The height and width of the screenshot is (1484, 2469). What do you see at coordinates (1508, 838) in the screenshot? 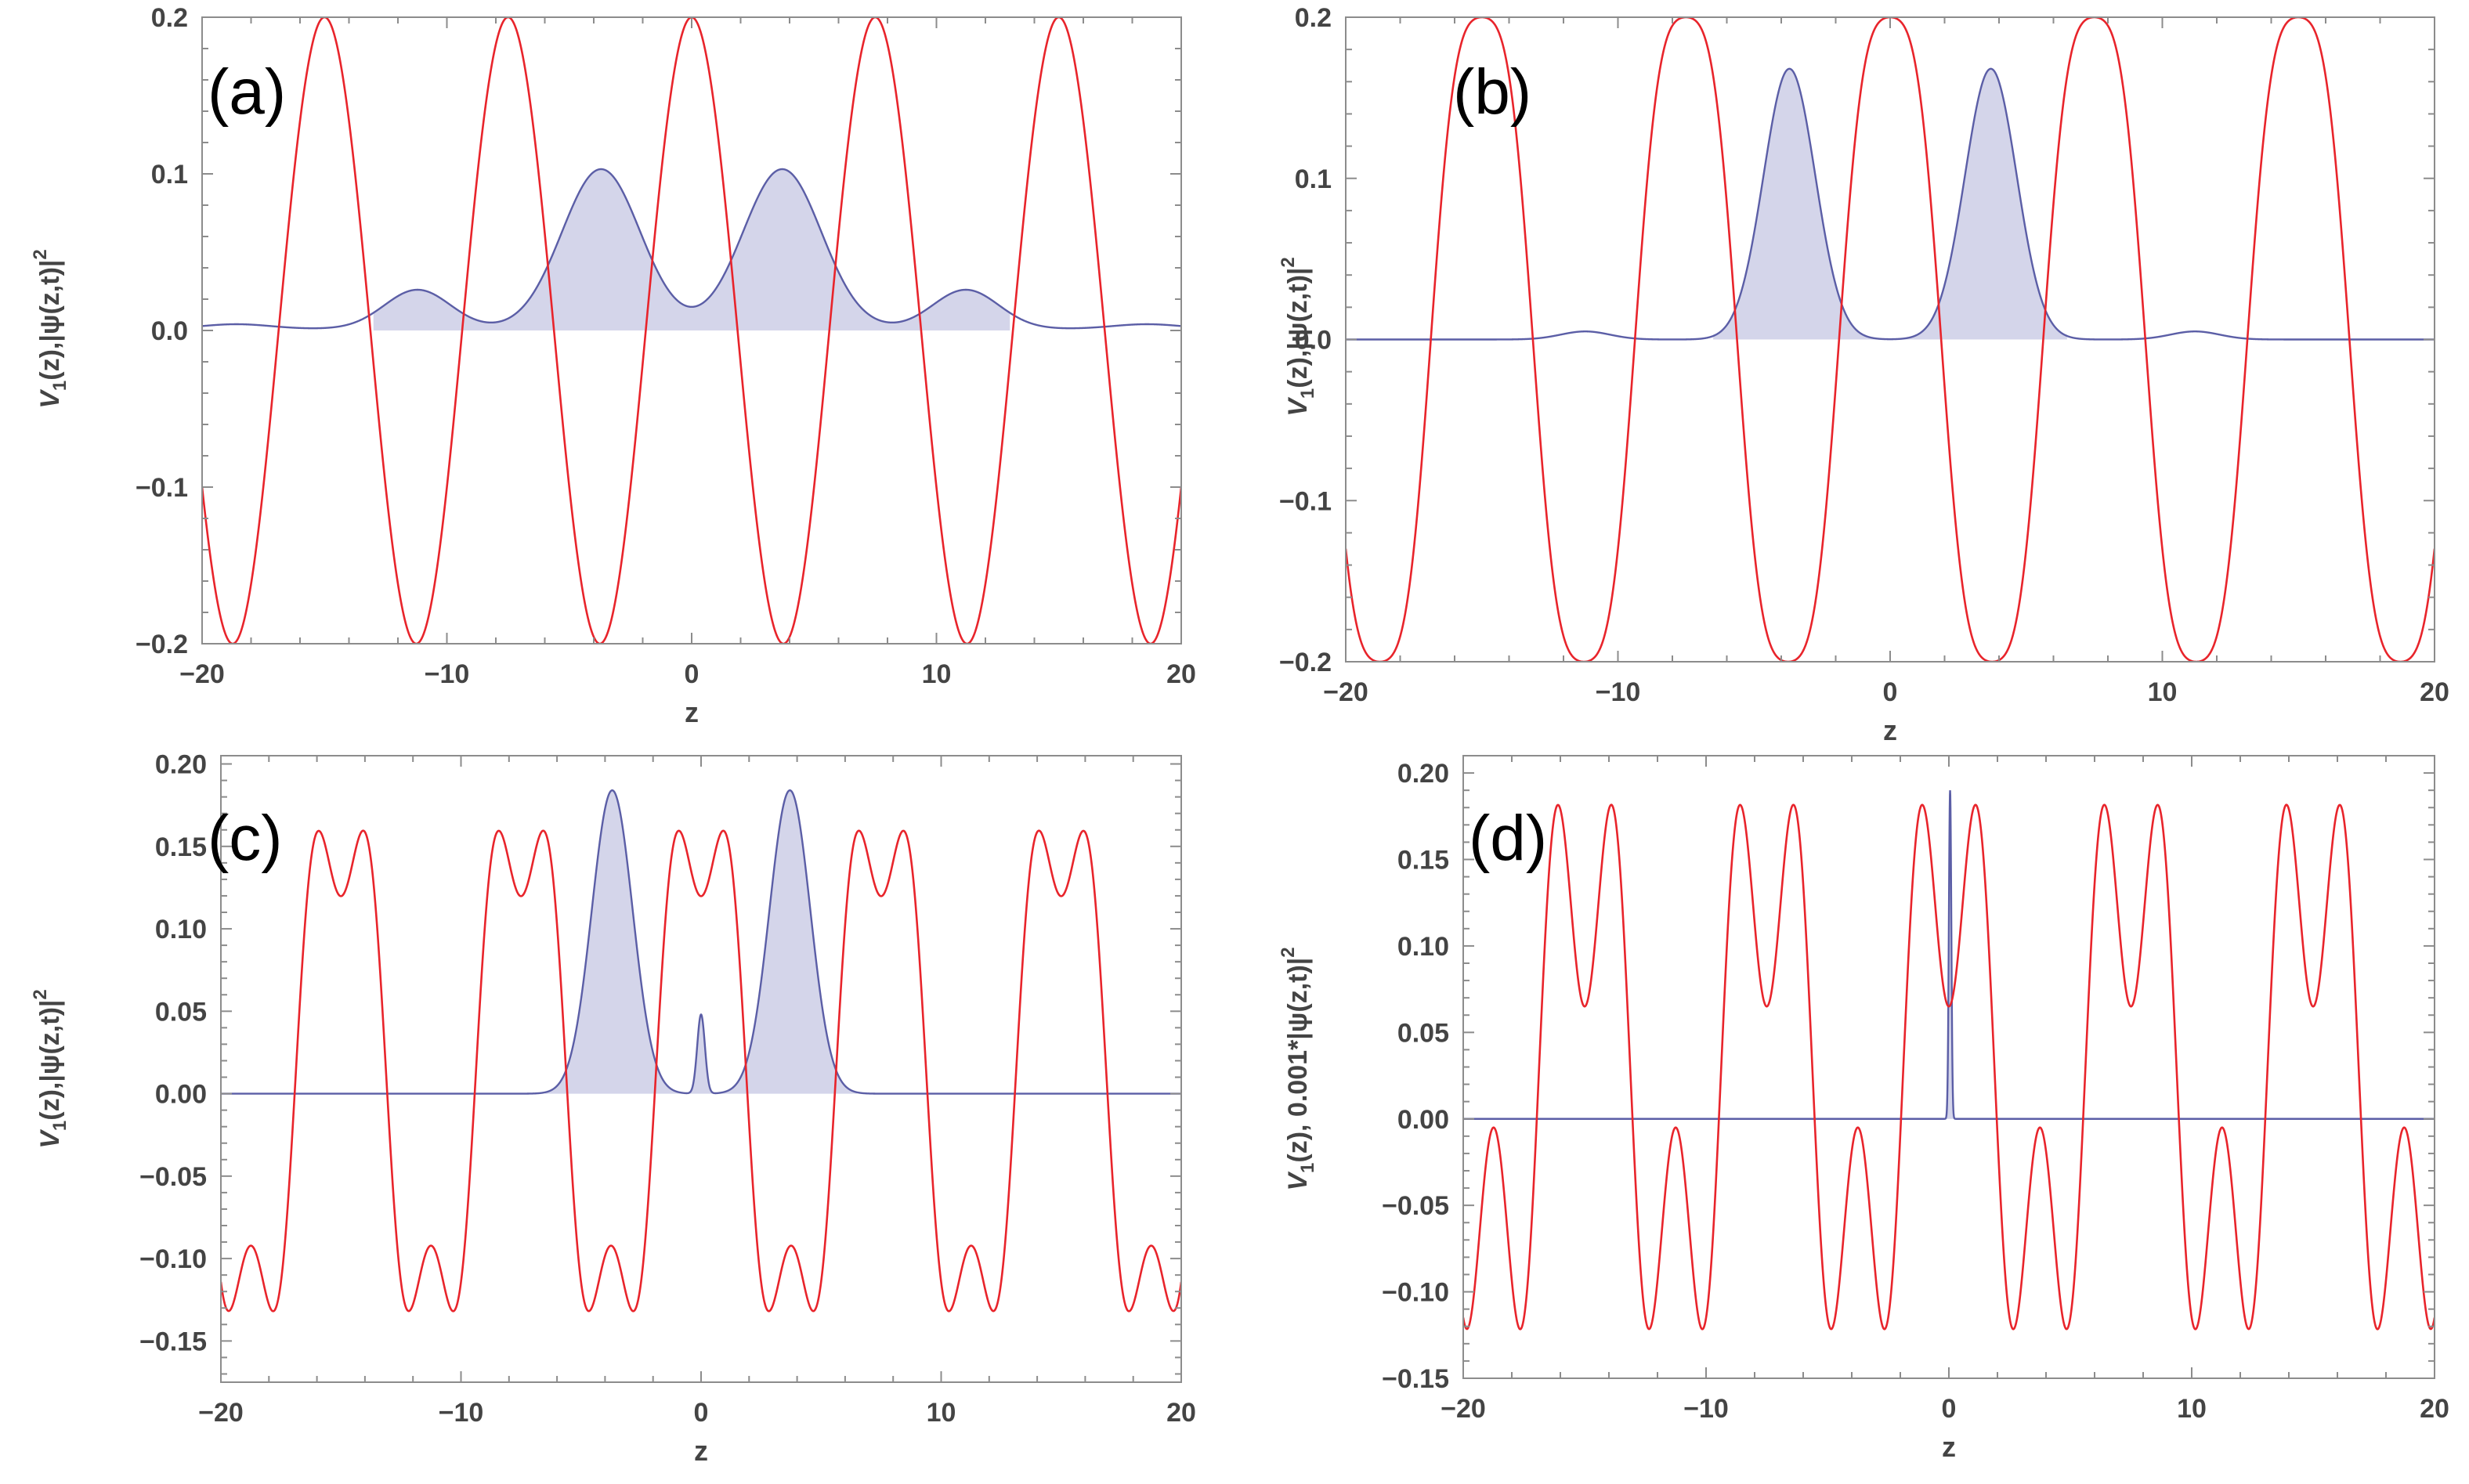
I see `panel-label: (d)` at bounding box center [1508, 838].